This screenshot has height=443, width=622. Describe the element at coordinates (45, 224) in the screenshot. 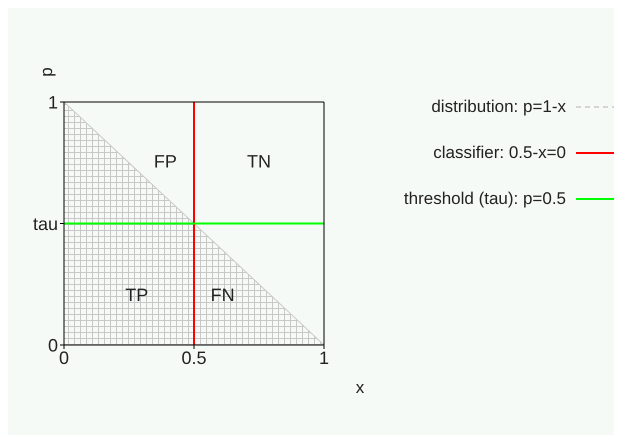

I see `y-tick-label: tau` at that location.